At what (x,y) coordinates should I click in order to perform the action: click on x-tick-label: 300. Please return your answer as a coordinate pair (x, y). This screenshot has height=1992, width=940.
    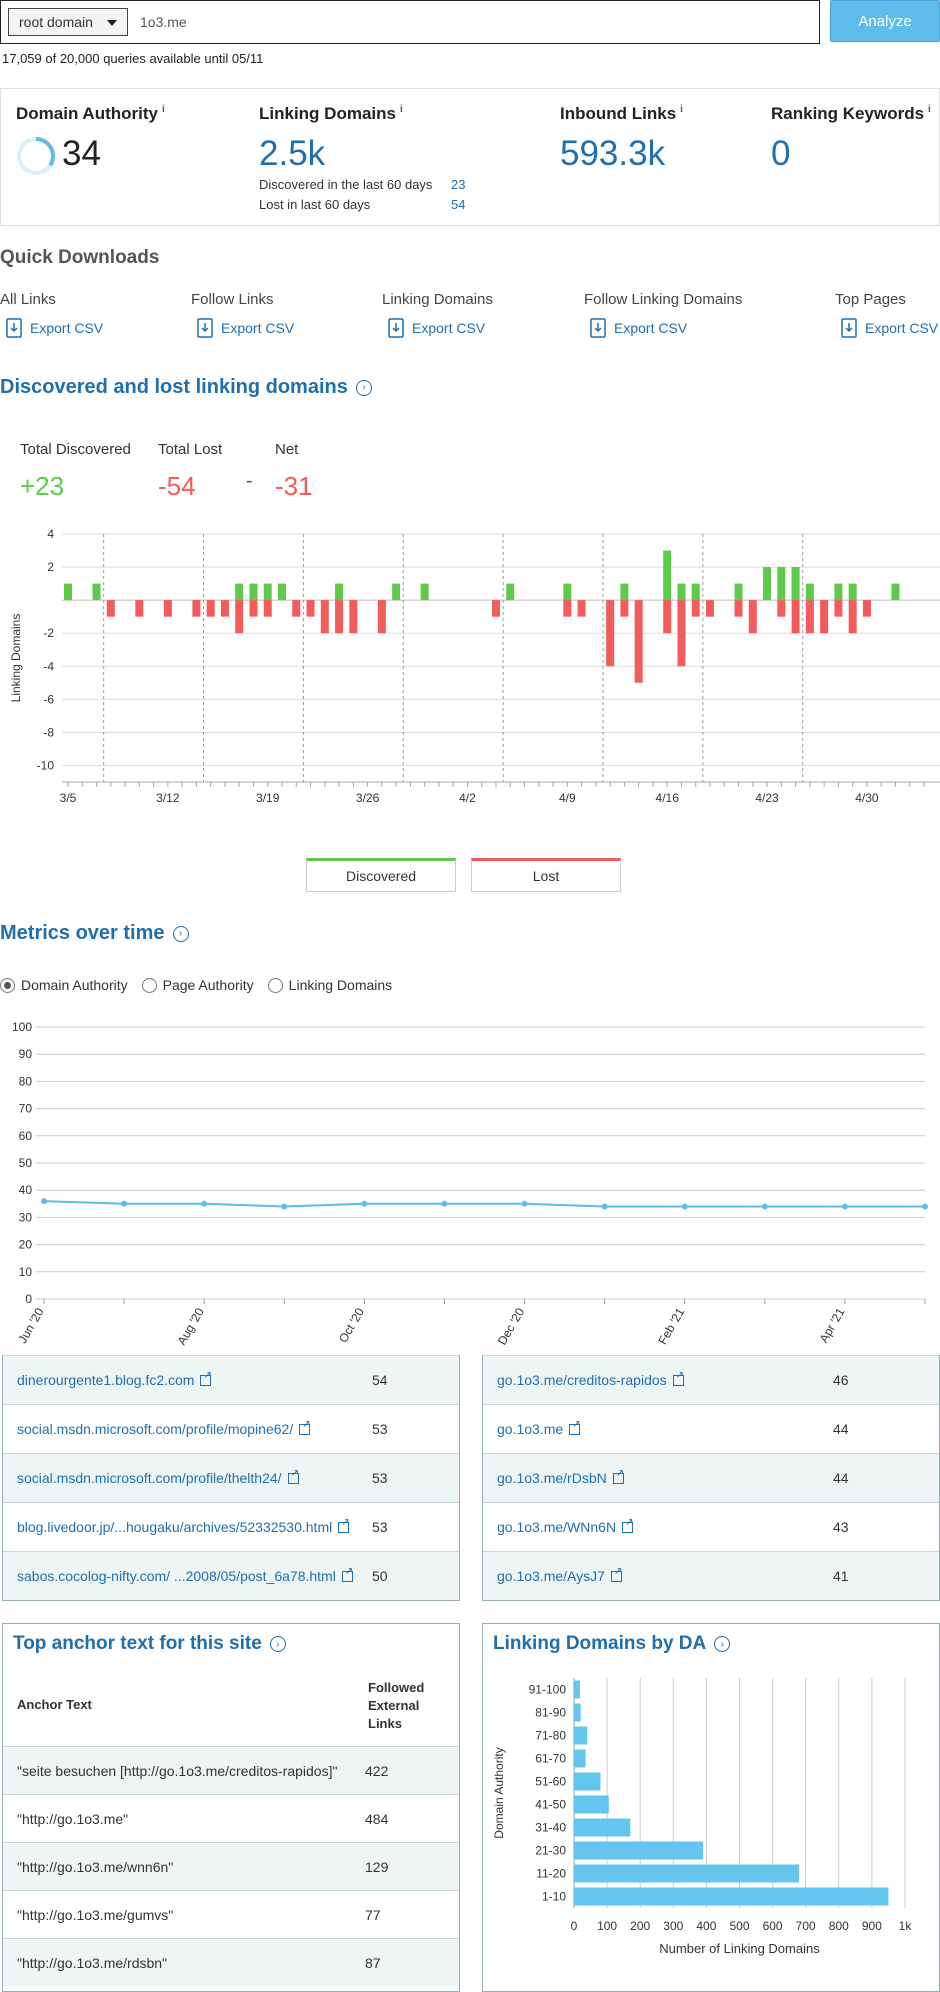
    Looking at the image, I should click on (673, 1926).